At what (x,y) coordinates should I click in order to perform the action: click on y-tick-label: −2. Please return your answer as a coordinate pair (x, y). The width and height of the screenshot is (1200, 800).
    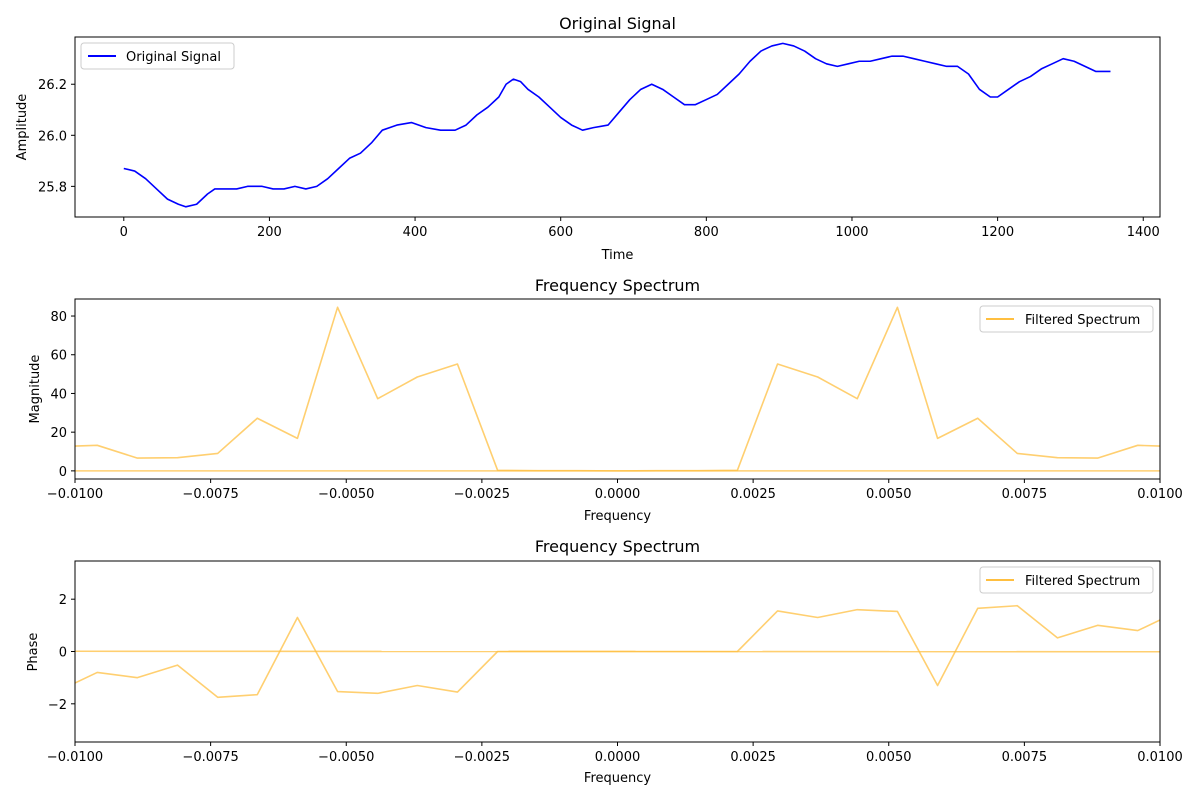
    Looking at the image, I should click on (57, 705).